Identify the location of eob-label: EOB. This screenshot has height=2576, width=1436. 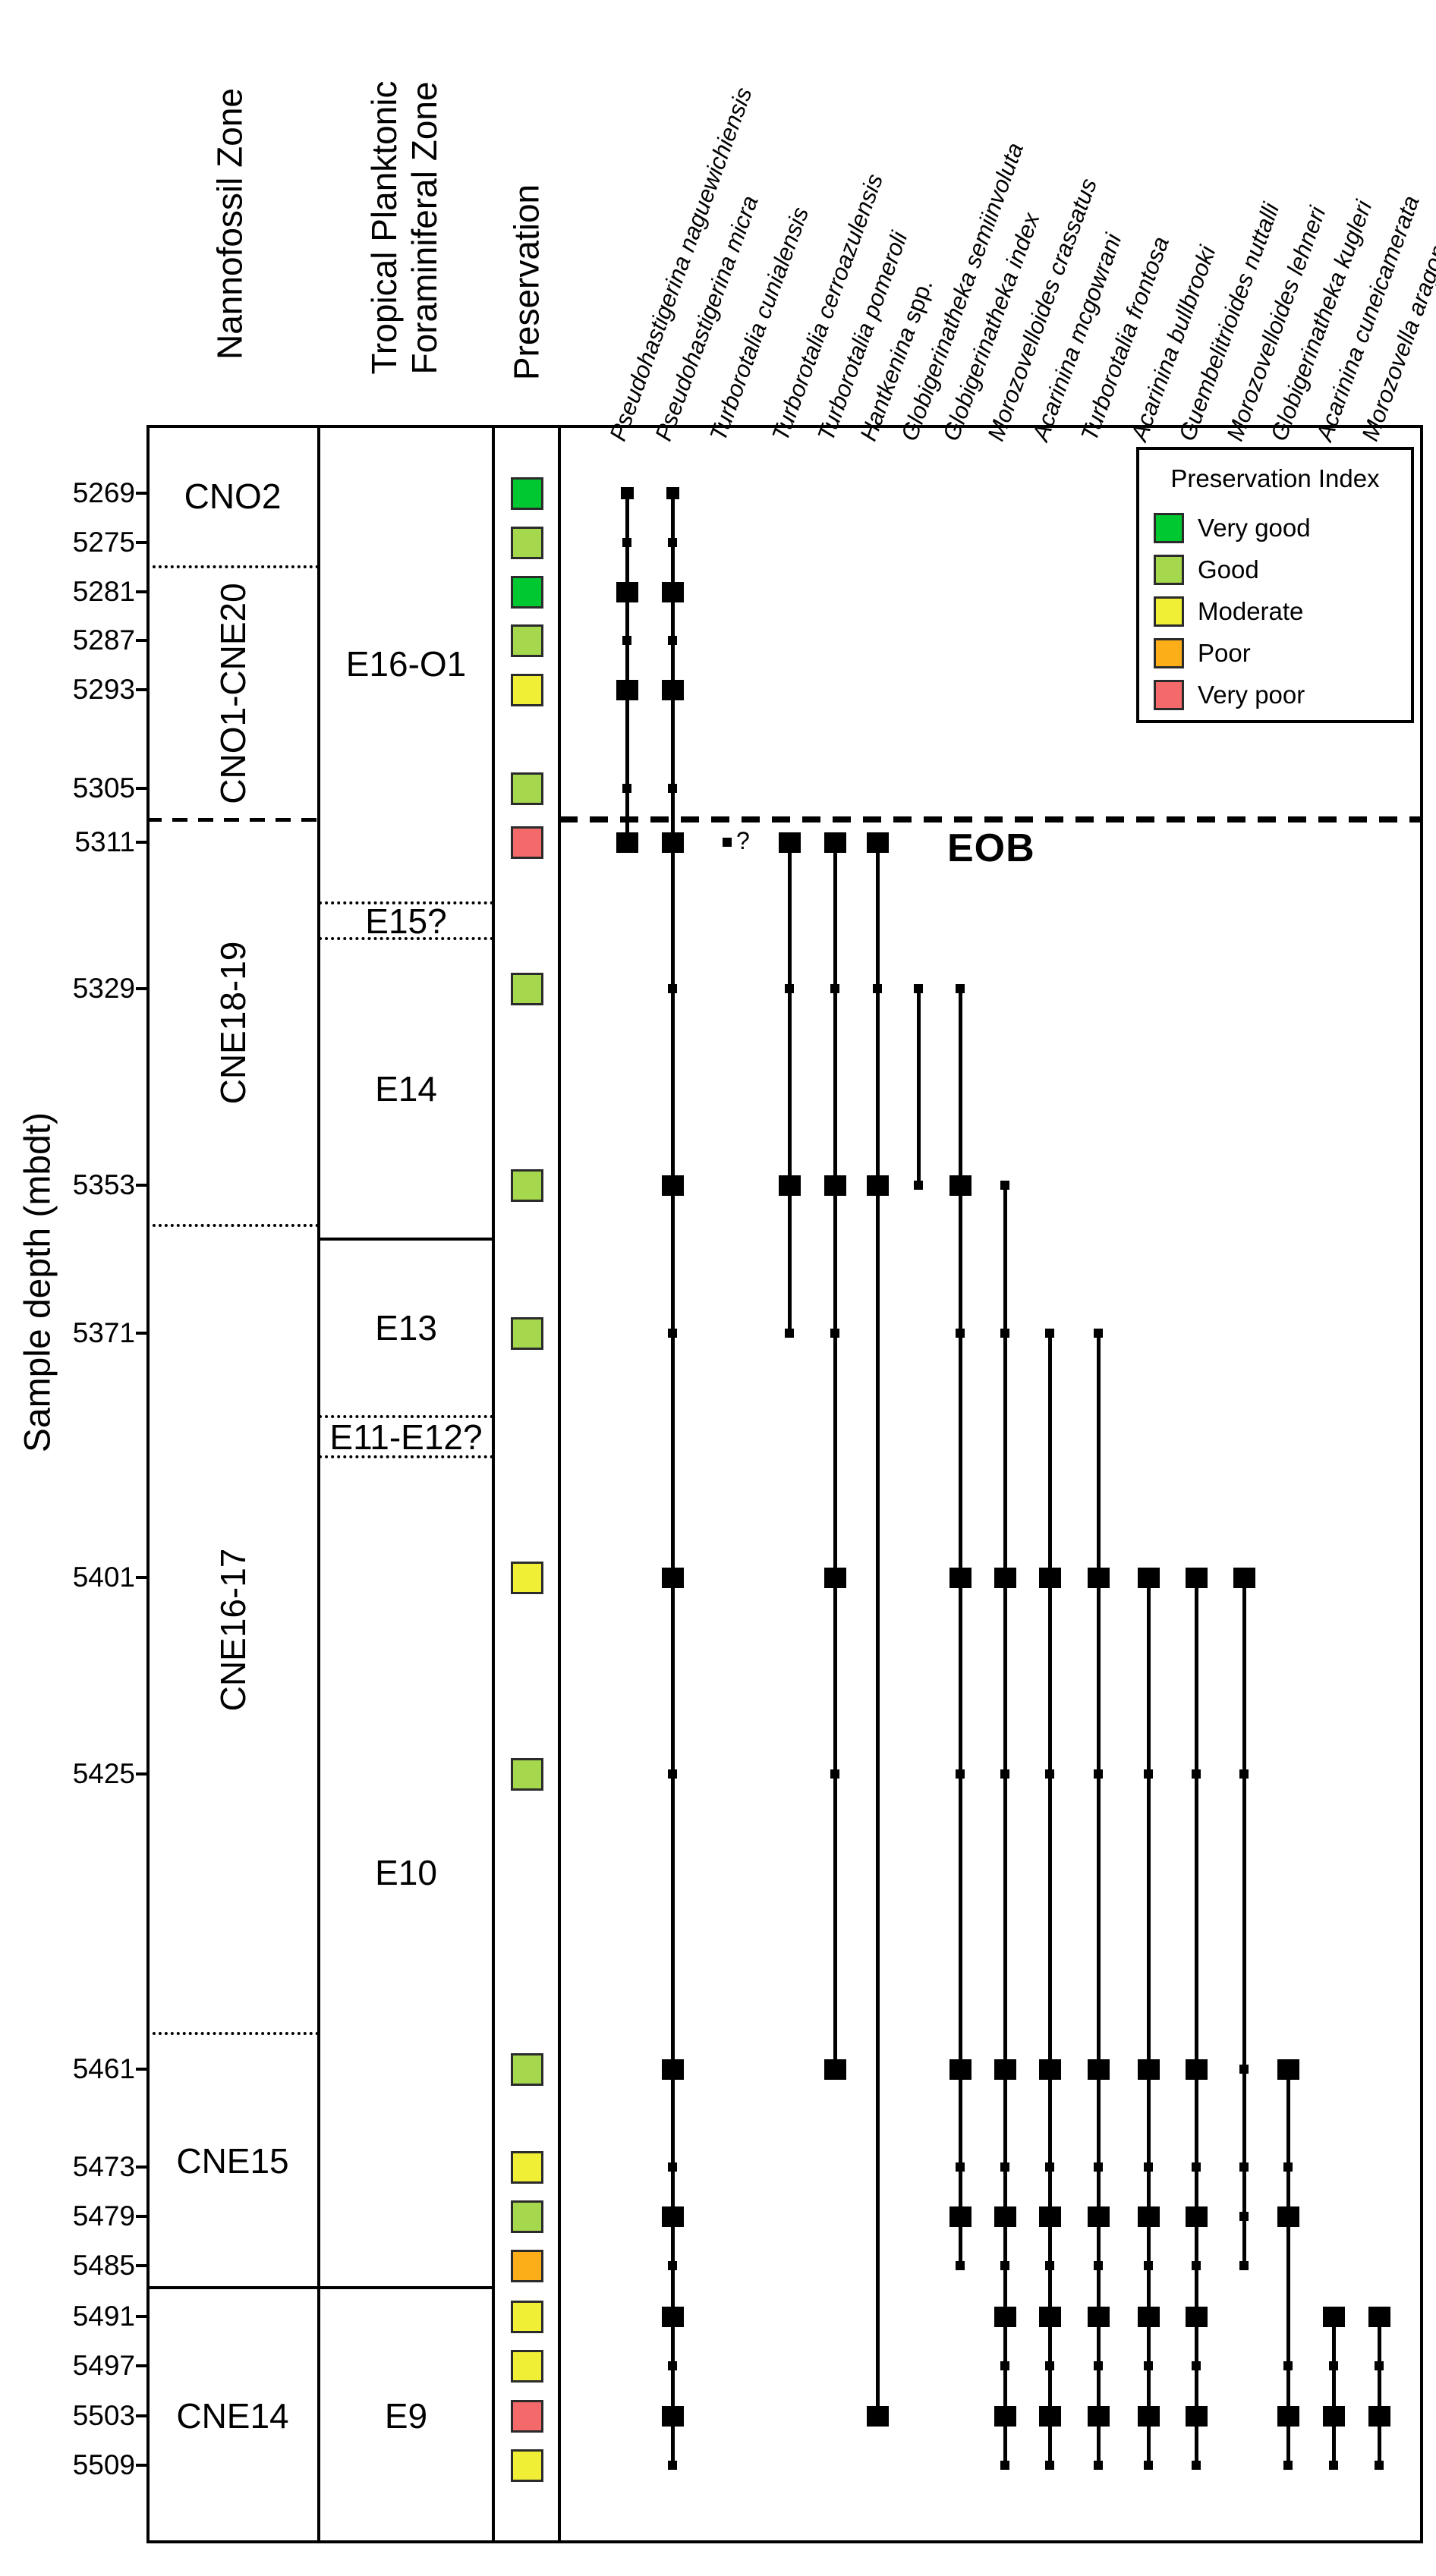
(991, 848).